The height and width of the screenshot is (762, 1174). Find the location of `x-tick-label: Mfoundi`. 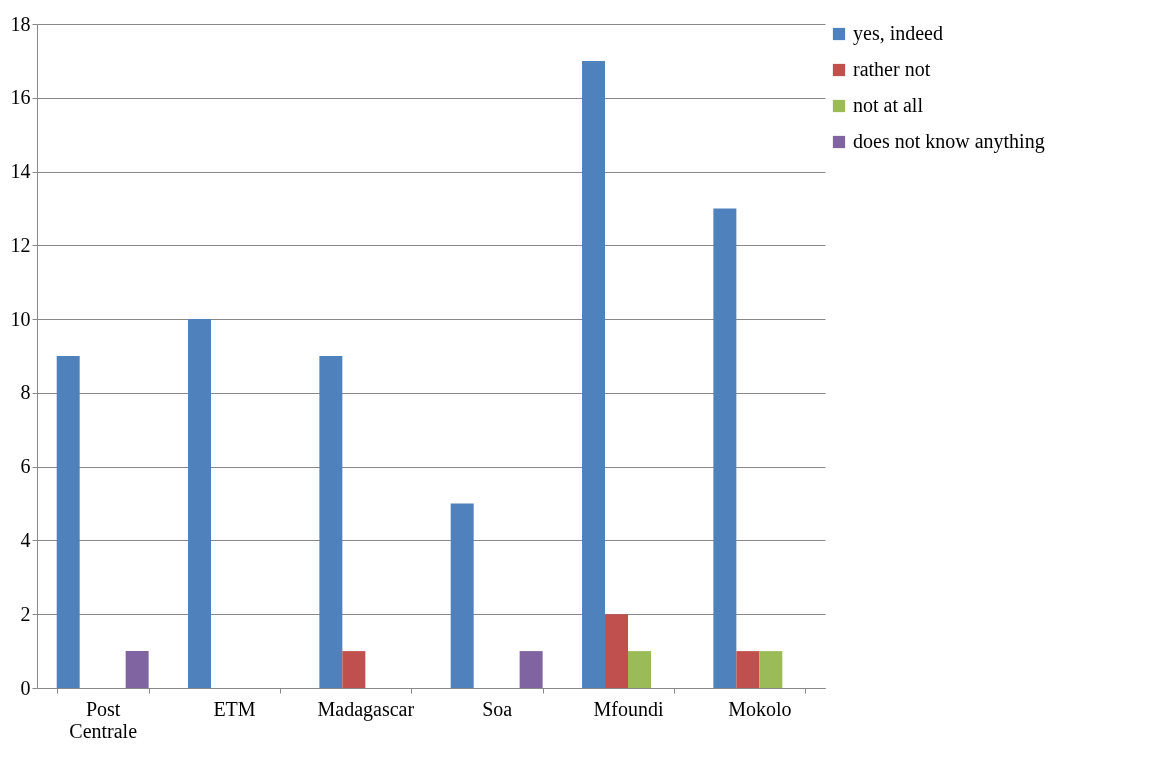

x-tick-label: Mfoundi is located at coordinates (628, 708).